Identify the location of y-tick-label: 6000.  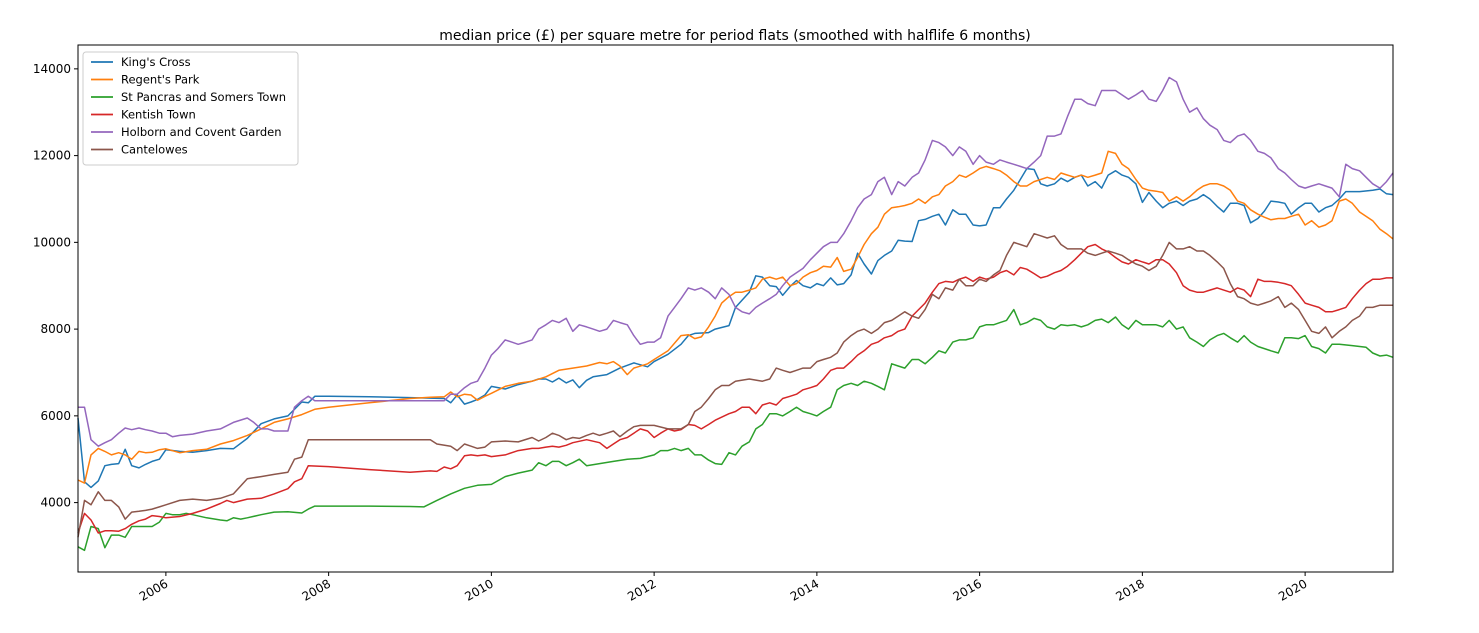
(55, 416).